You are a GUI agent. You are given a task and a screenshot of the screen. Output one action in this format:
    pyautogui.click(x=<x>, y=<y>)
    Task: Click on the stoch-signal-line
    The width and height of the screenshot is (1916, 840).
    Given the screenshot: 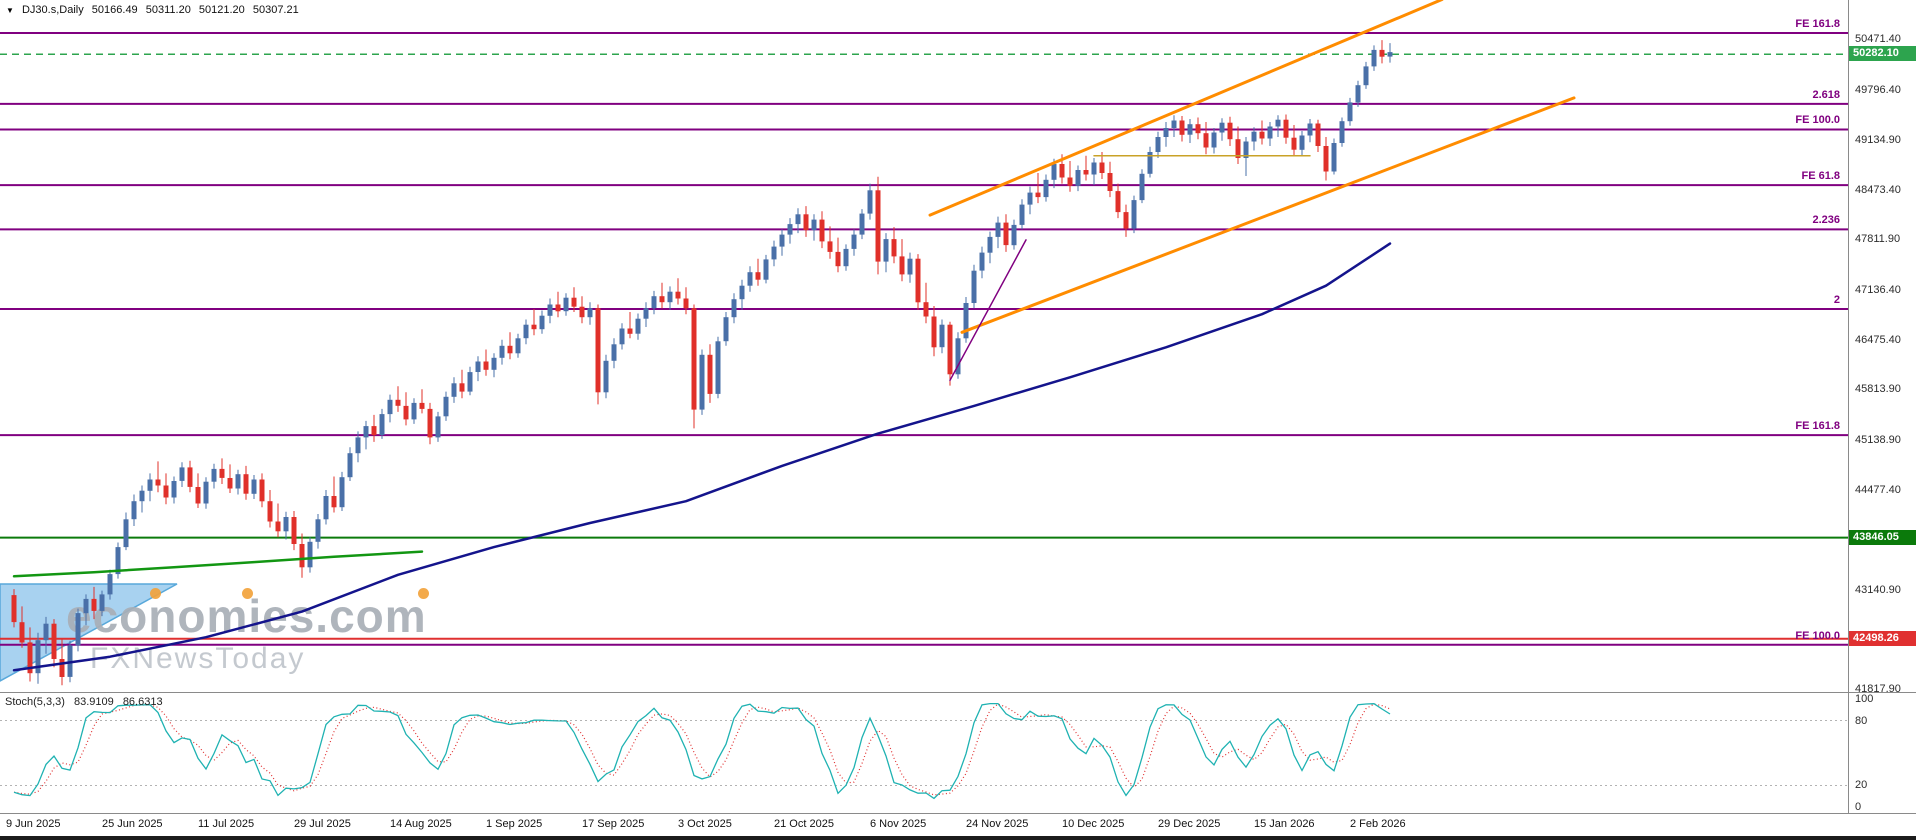 What is the action you would take?
    pyautogui.click(x=702, y=749)
    